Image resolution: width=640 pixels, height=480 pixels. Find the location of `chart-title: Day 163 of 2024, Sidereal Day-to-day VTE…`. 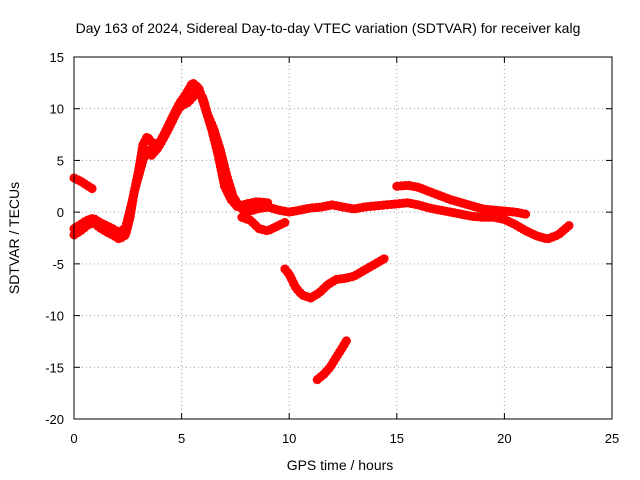

chart-title: Day 163 of 2024, Sidereal Day-to-day VTE… is located at coordinates (328, 28).